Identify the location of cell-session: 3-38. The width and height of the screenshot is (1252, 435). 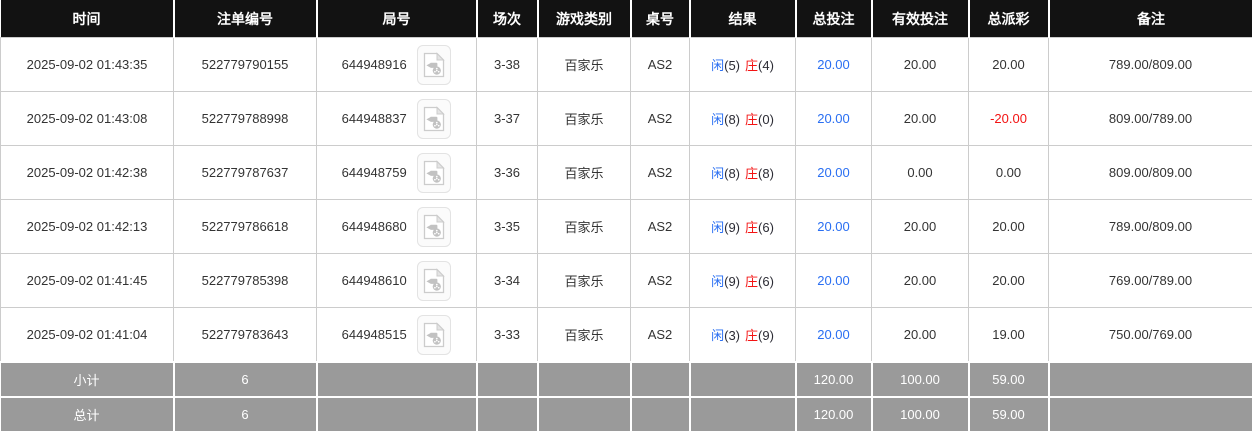
(507, 64).